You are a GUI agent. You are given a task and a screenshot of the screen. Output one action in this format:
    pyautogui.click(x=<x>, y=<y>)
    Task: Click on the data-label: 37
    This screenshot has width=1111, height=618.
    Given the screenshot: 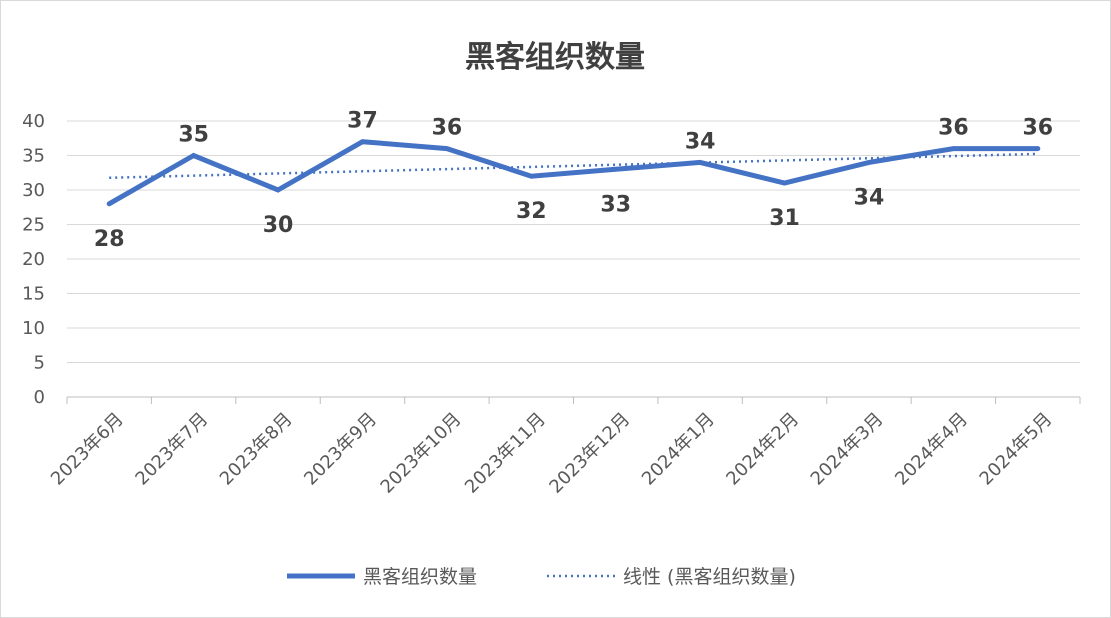 What is the action you would take?
    pyautogui.click(x=362, y=121)
    